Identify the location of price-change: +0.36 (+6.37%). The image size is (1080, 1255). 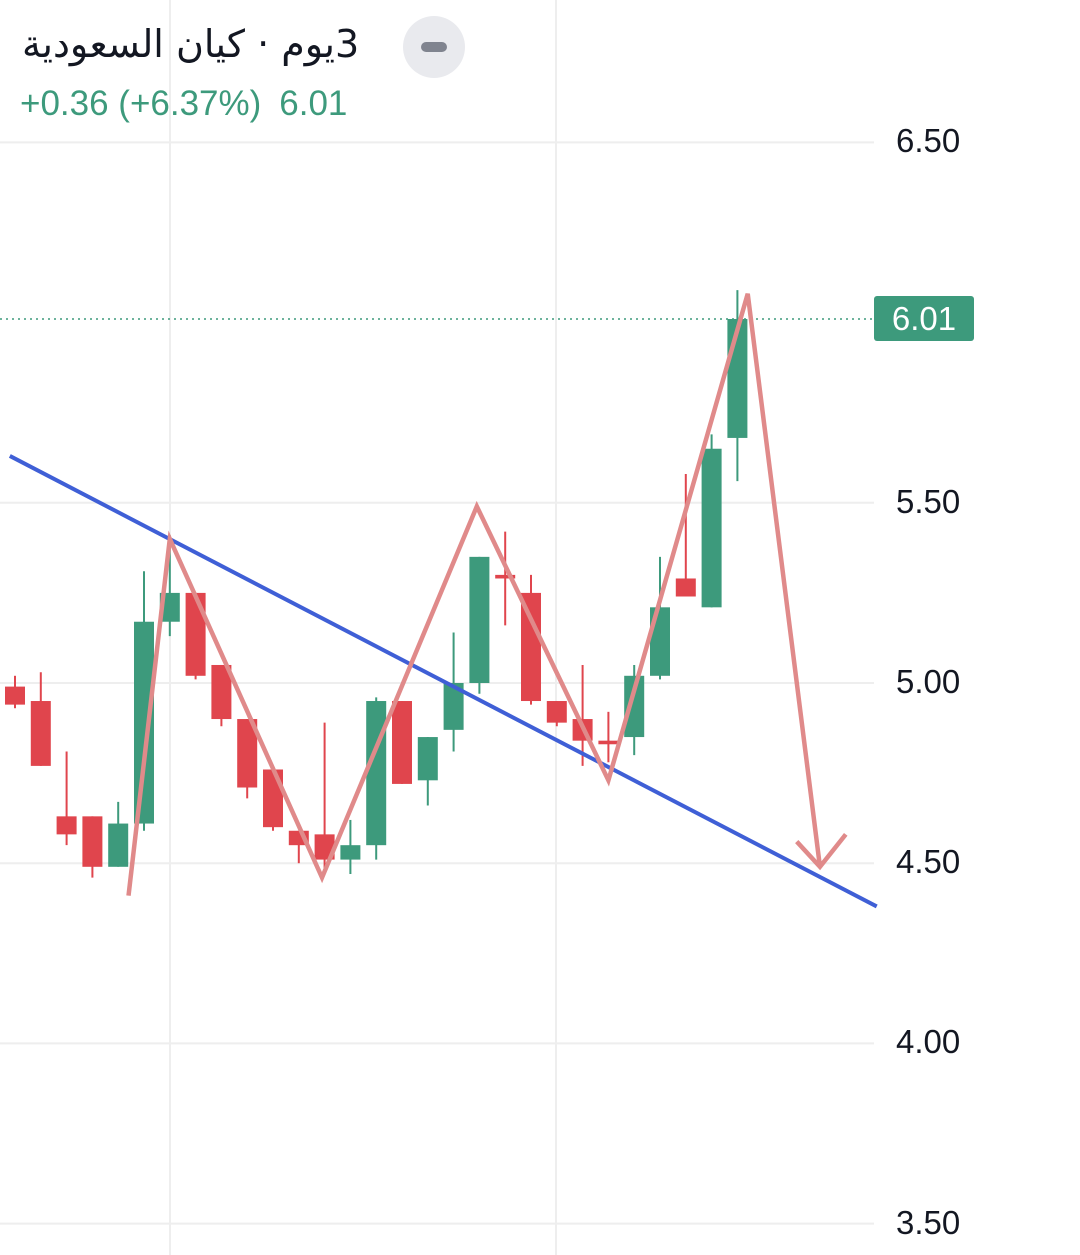
(141, 103).